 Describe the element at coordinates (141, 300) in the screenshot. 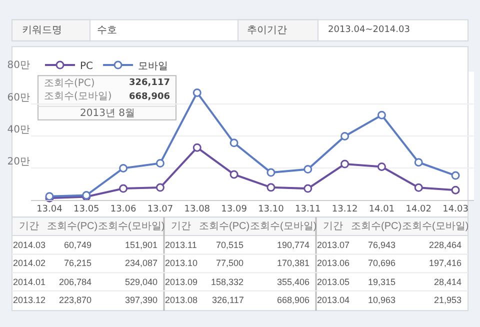

I see `text: 397,390` at that location.